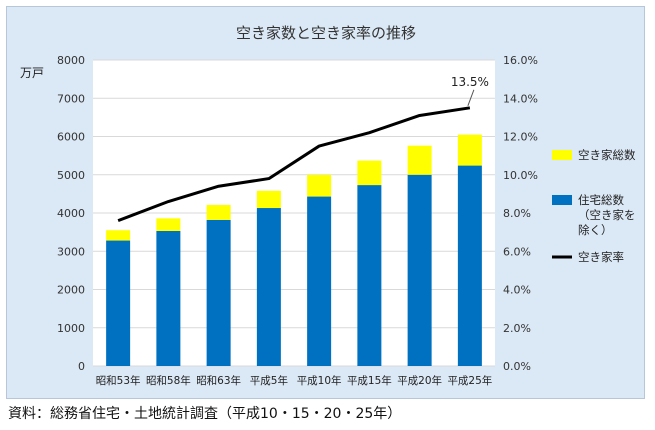  What do you see at coordinates (81, 366) in the screenshot?
I see `y-tick-label: 0` at bounding box center [81, 366].